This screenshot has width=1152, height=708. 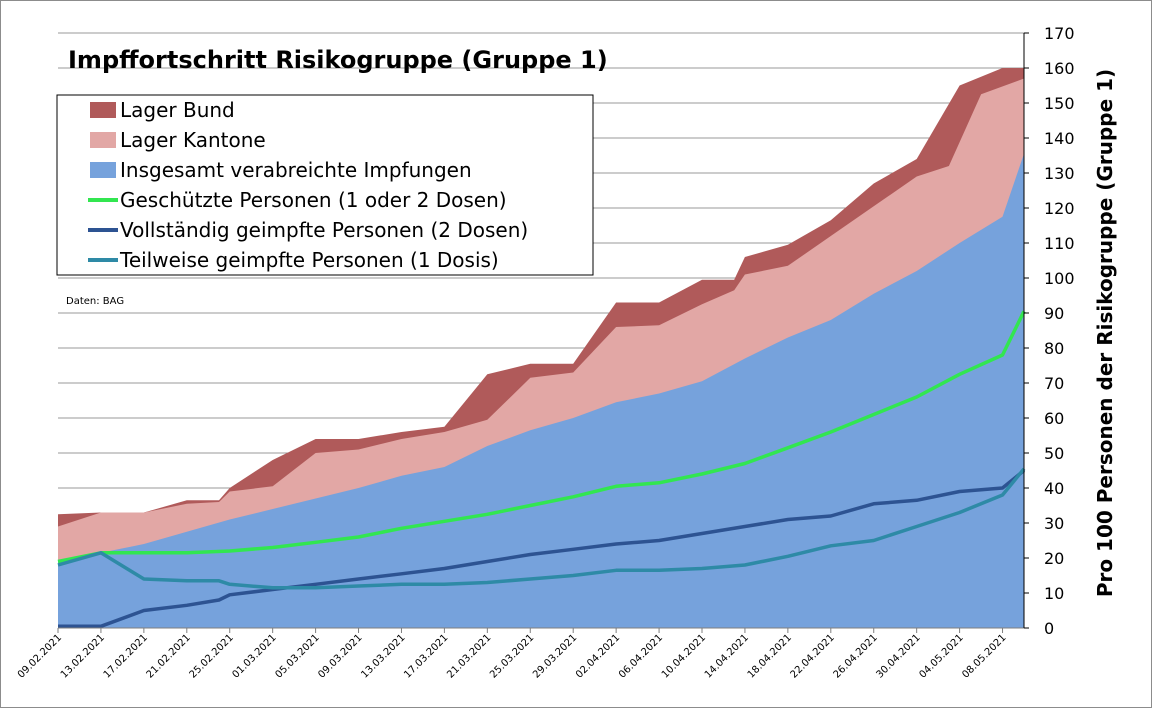 I want to click on legend-label-vollständig-geimpfte-personen-2-dosen: Vollständig geimpfte Personen (2 Dosen), so click(x=324, y=230).